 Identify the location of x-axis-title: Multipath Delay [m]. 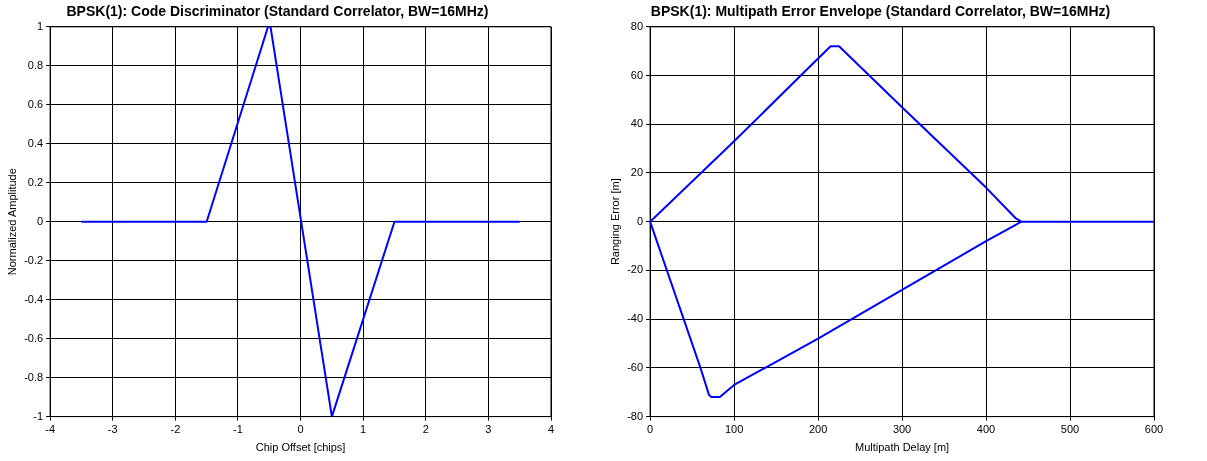
(902, 447).